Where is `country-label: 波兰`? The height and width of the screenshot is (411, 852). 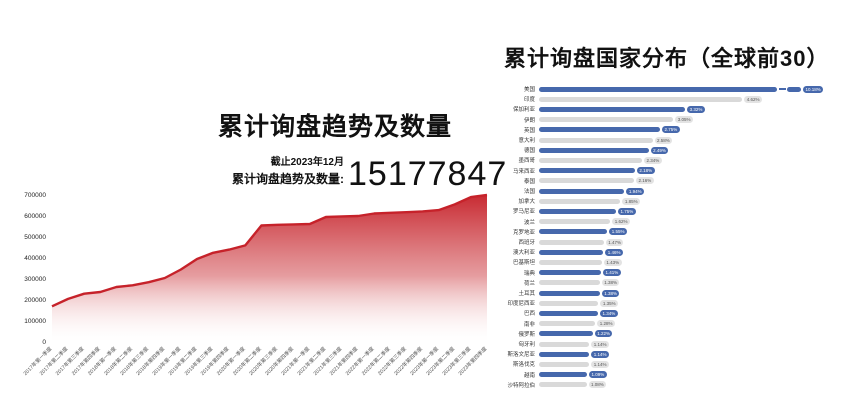
country-label: 波兰 is located at coordinates (529, 222).